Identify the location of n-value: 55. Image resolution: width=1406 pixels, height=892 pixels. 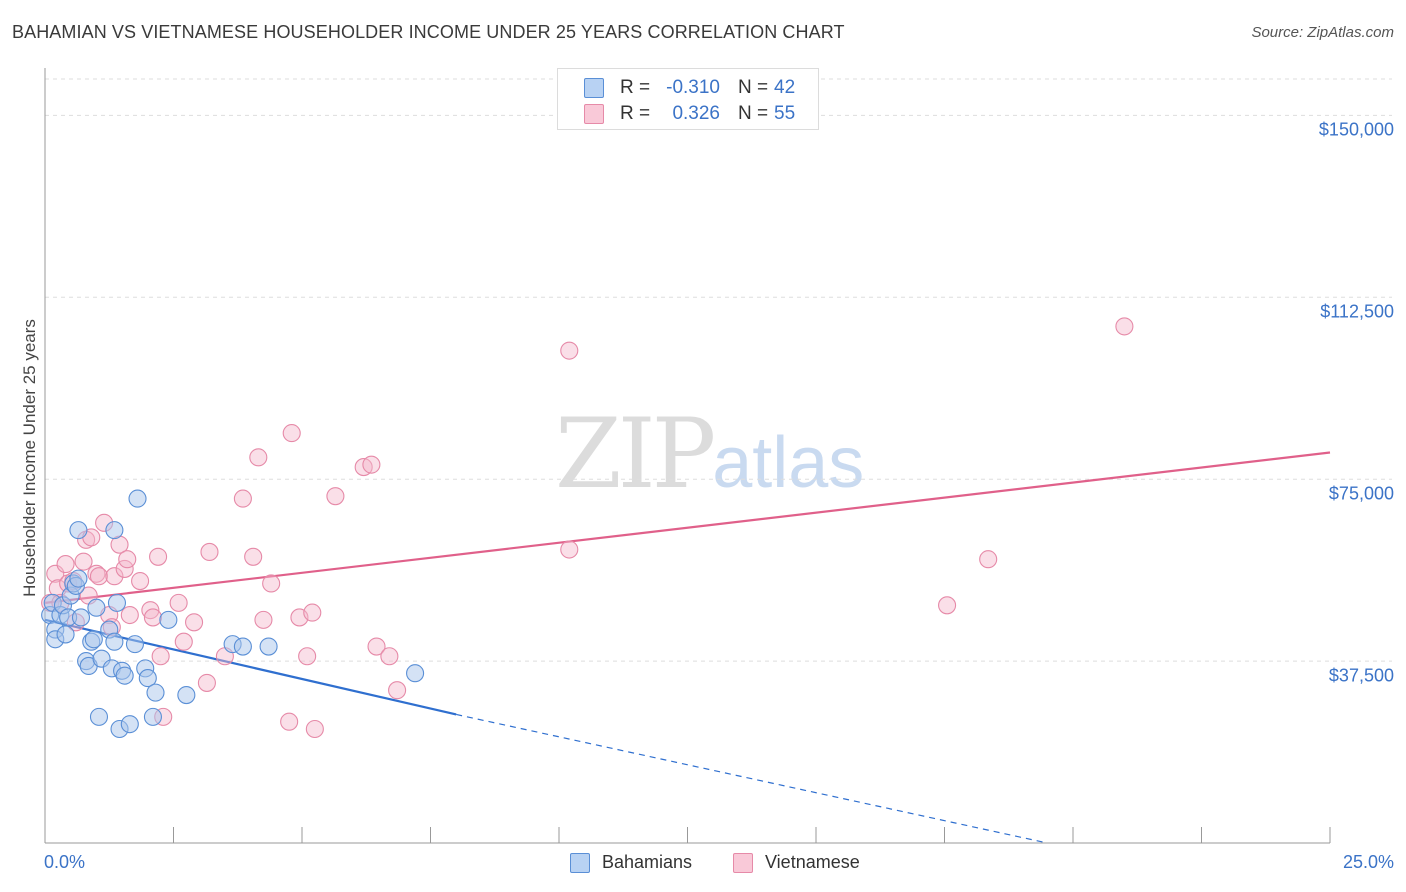
(785, 113).